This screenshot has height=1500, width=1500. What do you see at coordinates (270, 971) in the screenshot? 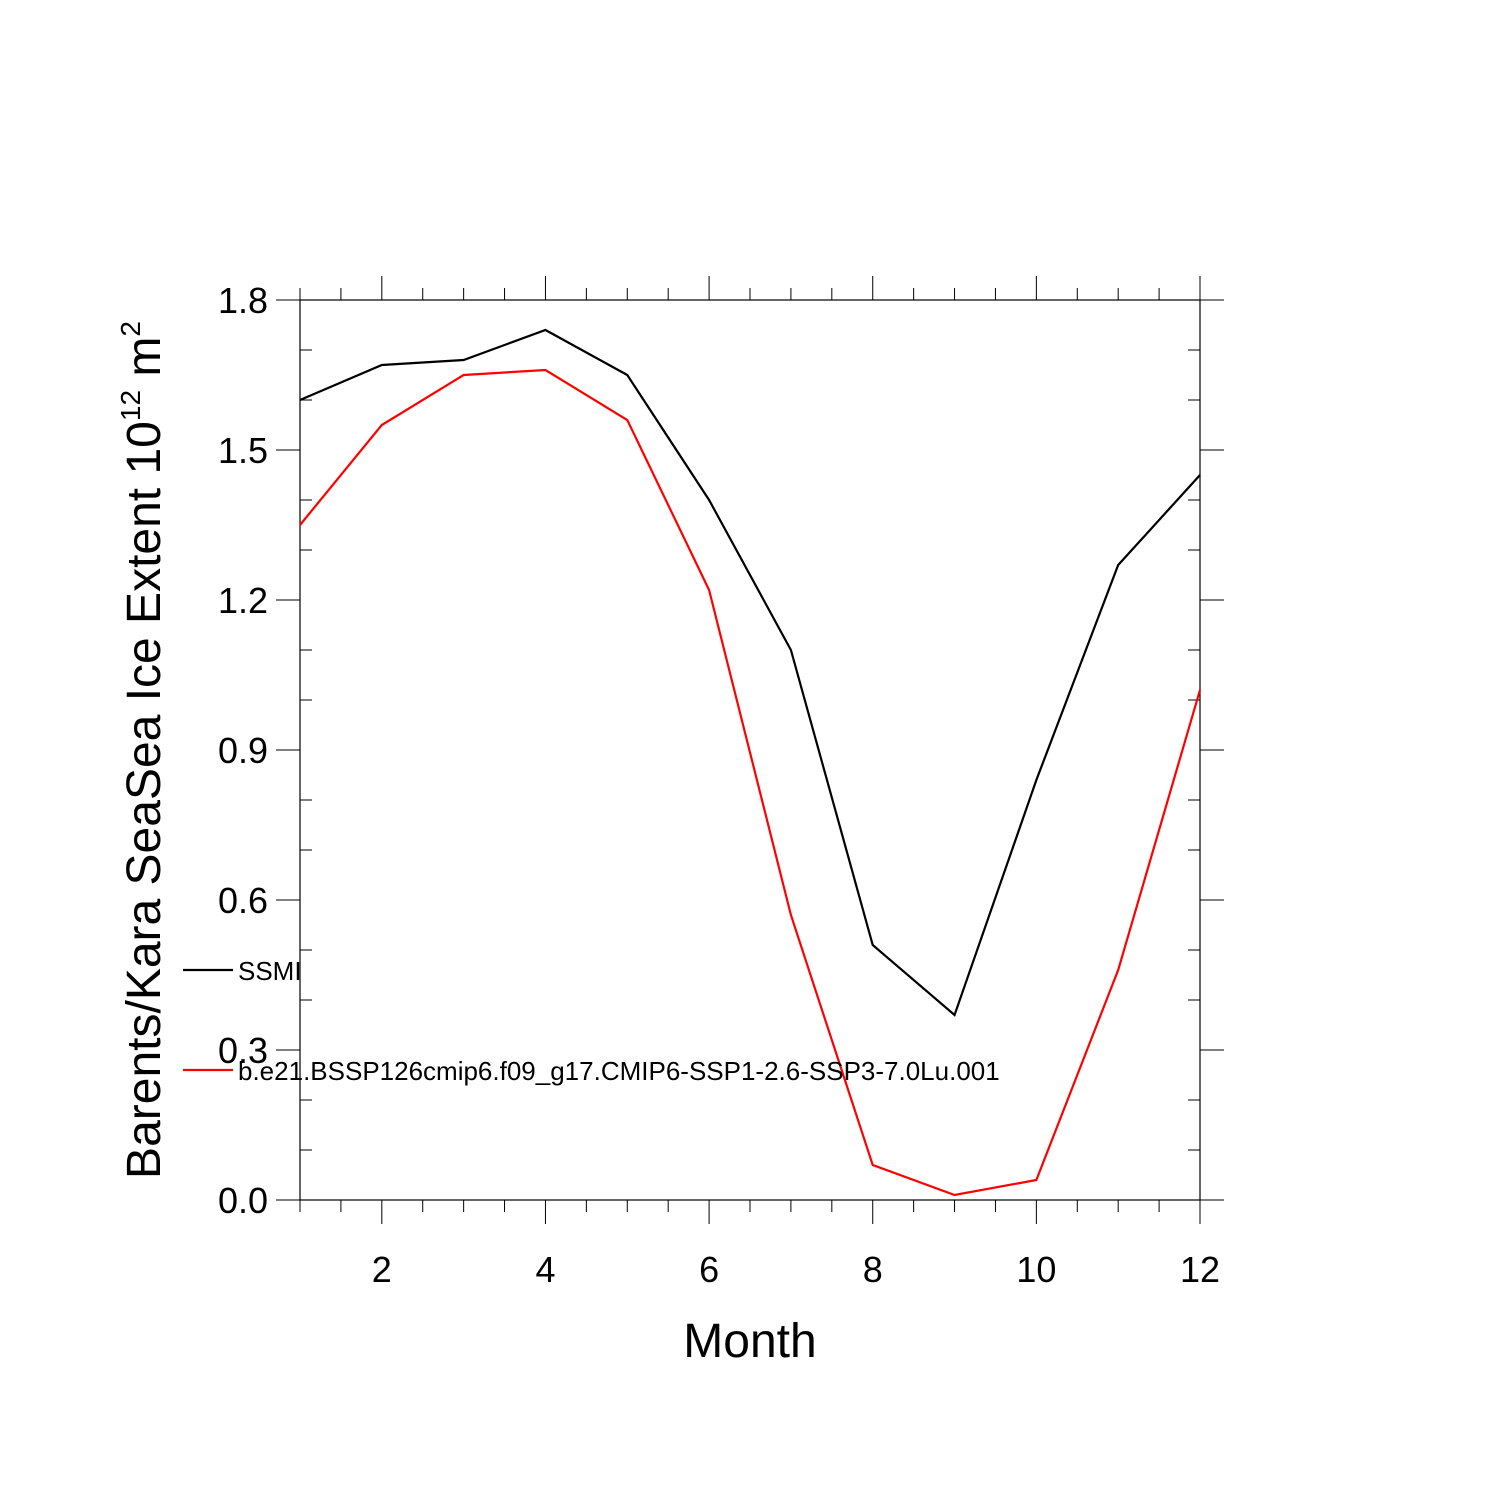
I see `legend-label-ssmi: SSMI` at bounding box center [270, 971].